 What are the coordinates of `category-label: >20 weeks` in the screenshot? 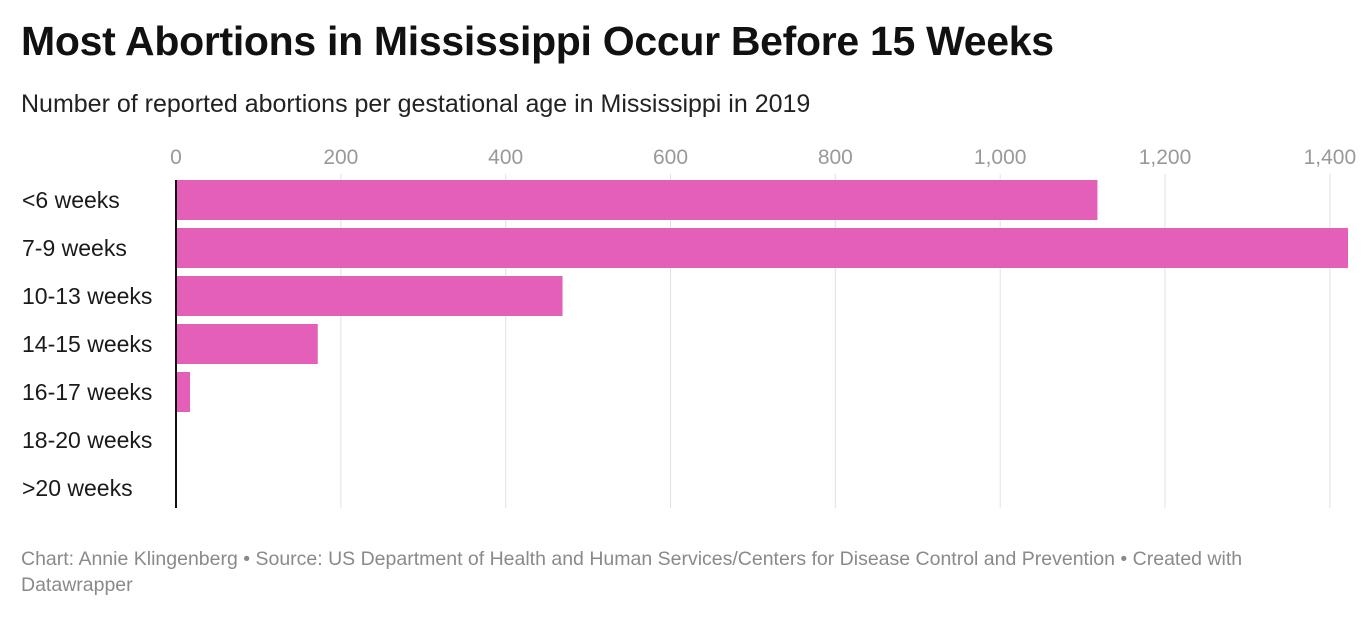 It's located at (77, 488).